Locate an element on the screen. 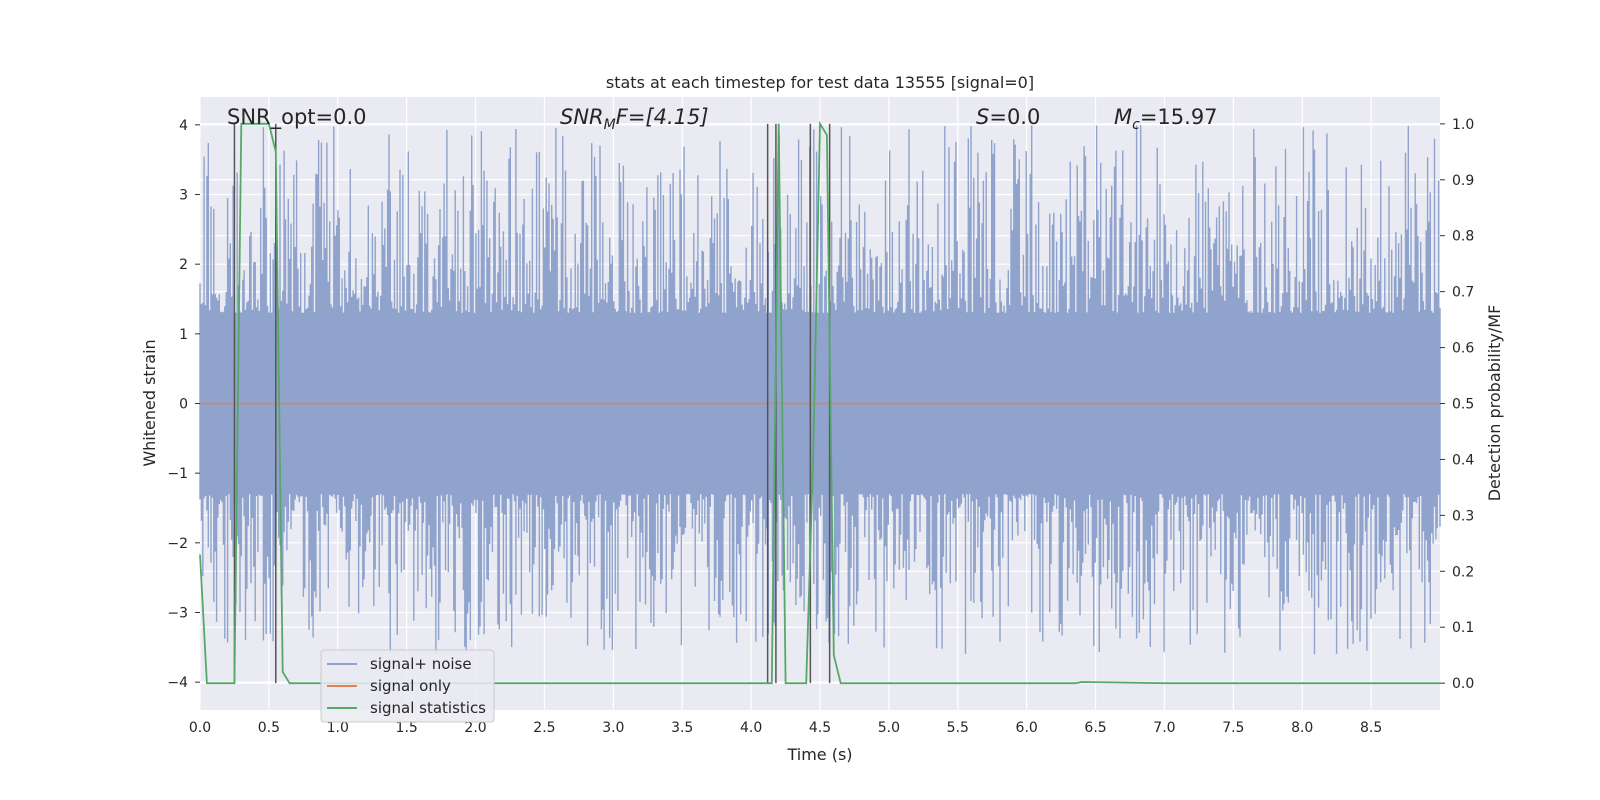 This screenshot has height=800, width=1600. x-tick-label: 2.5 is located at coordinates (544, 728).